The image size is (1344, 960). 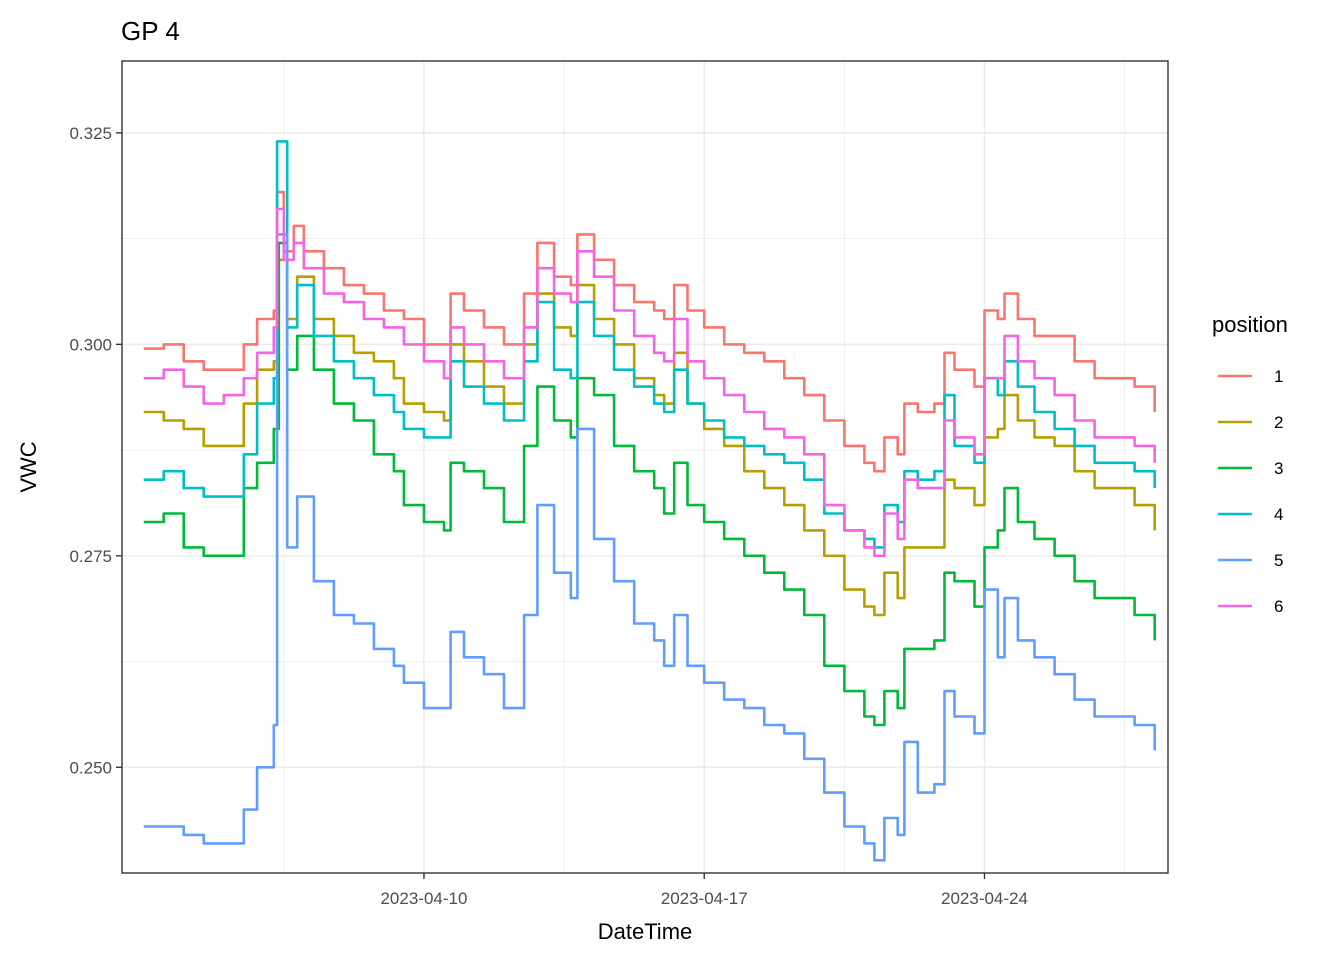 What do you see at coordinates (423, 898) in the screenshot?
I see `x-tick-label: 2023-04-10` at bounding box center [423, 898].